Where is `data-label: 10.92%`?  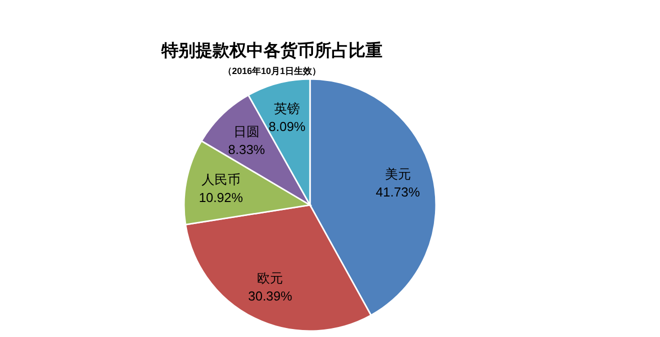 data-label: 10.92% is located at coordinates (221, 197).